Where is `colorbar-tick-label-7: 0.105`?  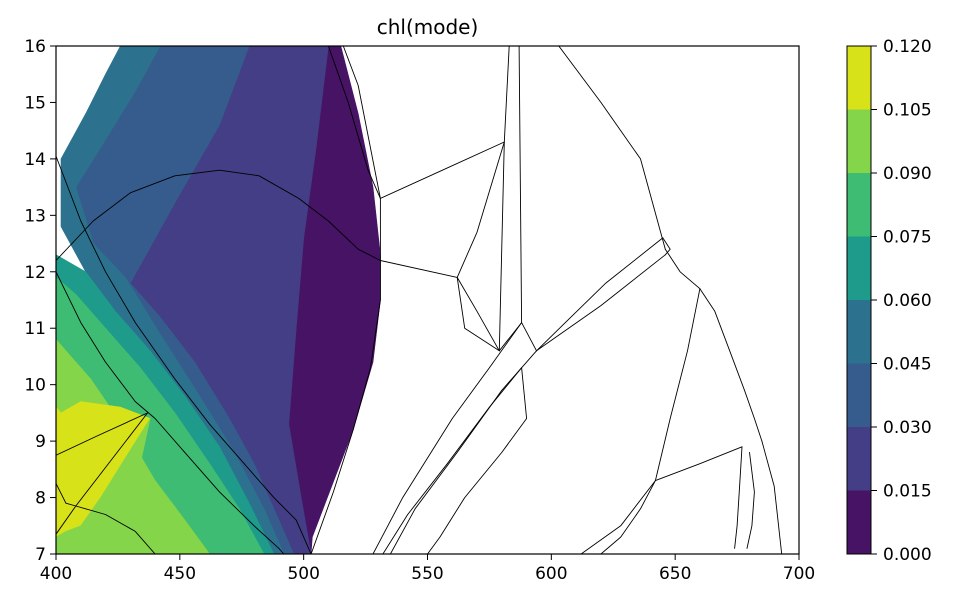 colorbar-tick-label-7: 0.105 is located at coordinates (907, 111).